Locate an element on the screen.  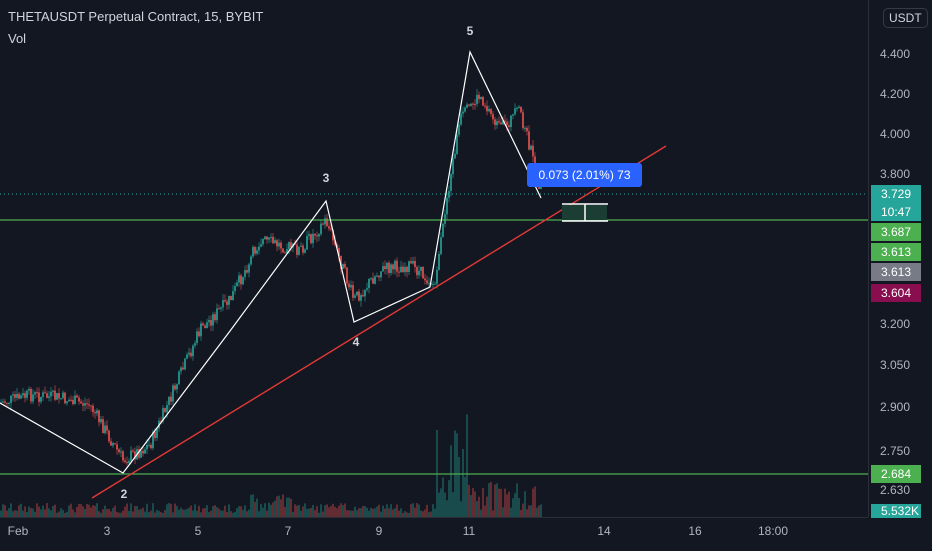
price-tag-green: 3.687 is located at coordinates (896, 232).